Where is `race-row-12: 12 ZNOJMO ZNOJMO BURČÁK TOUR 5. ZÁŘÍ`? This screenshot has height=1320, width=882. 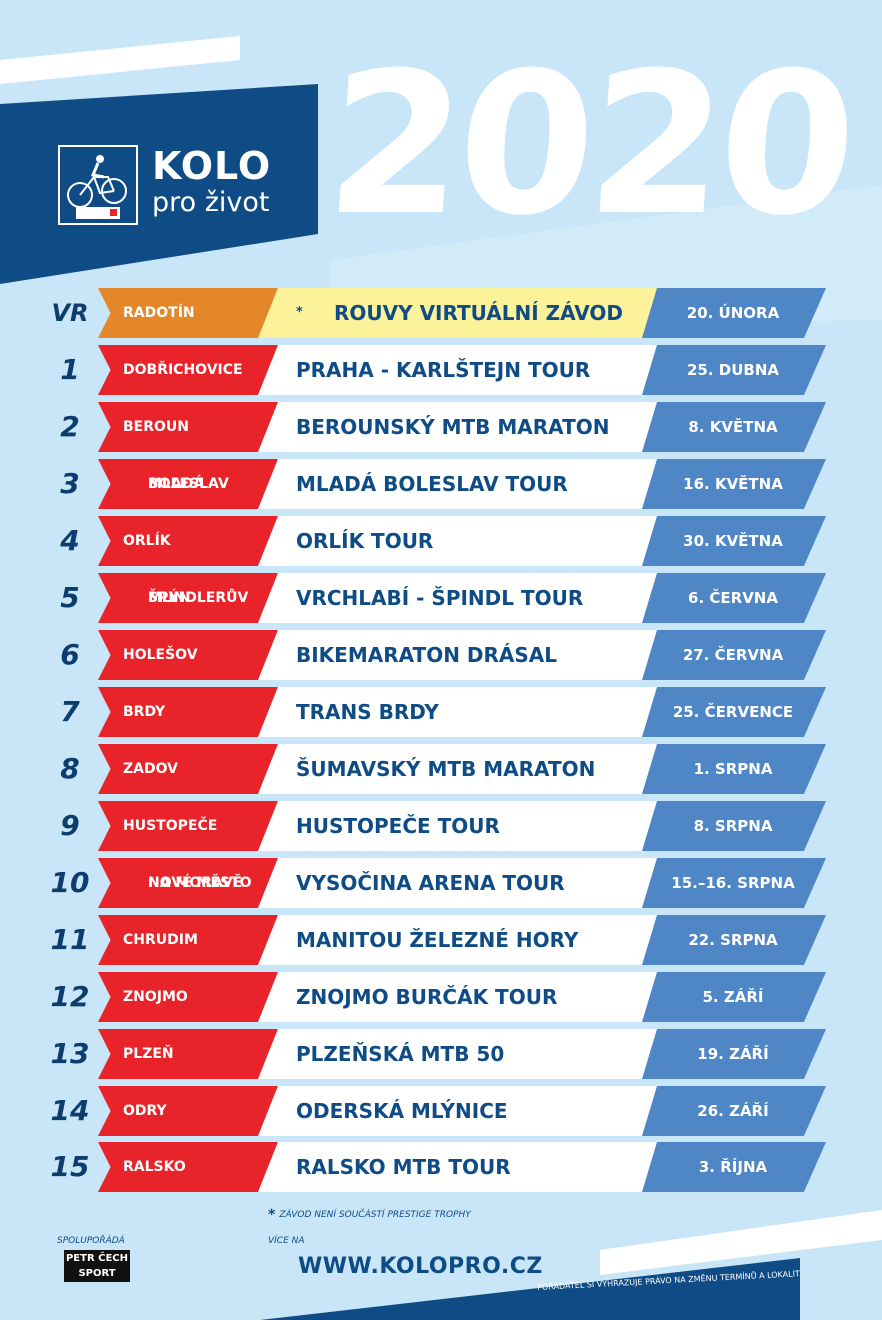 race-row-12: 12 ZNOJMO ZNOJMO BURČÁK TOUR 5. ZÁŘÍ is located at coordinates (441, 997).